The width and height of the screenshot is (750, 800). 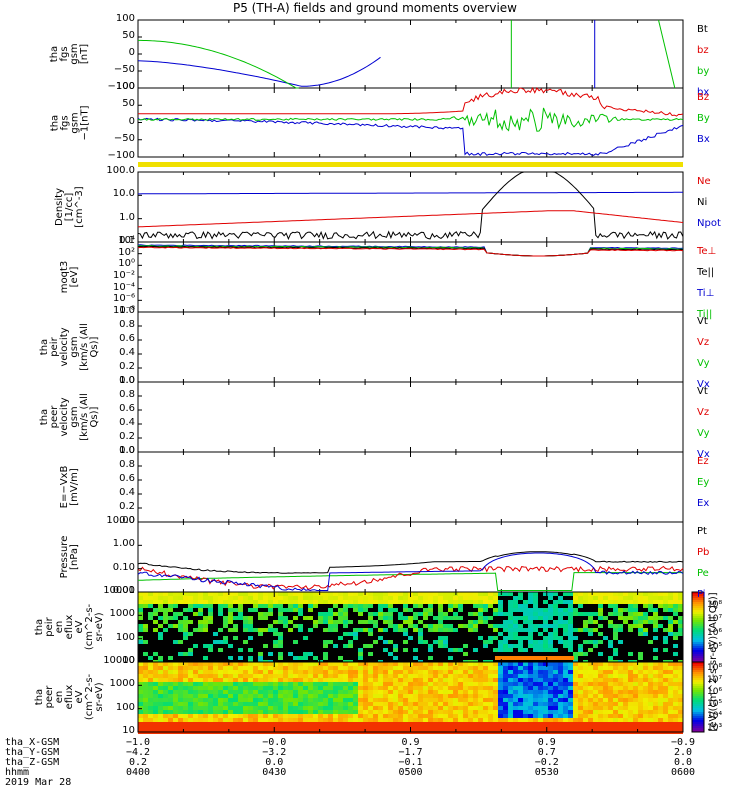 What do you see at coordinates (411, 101) in the screenshot?
I see `Bz-trace` at bounding box center [411, 101].